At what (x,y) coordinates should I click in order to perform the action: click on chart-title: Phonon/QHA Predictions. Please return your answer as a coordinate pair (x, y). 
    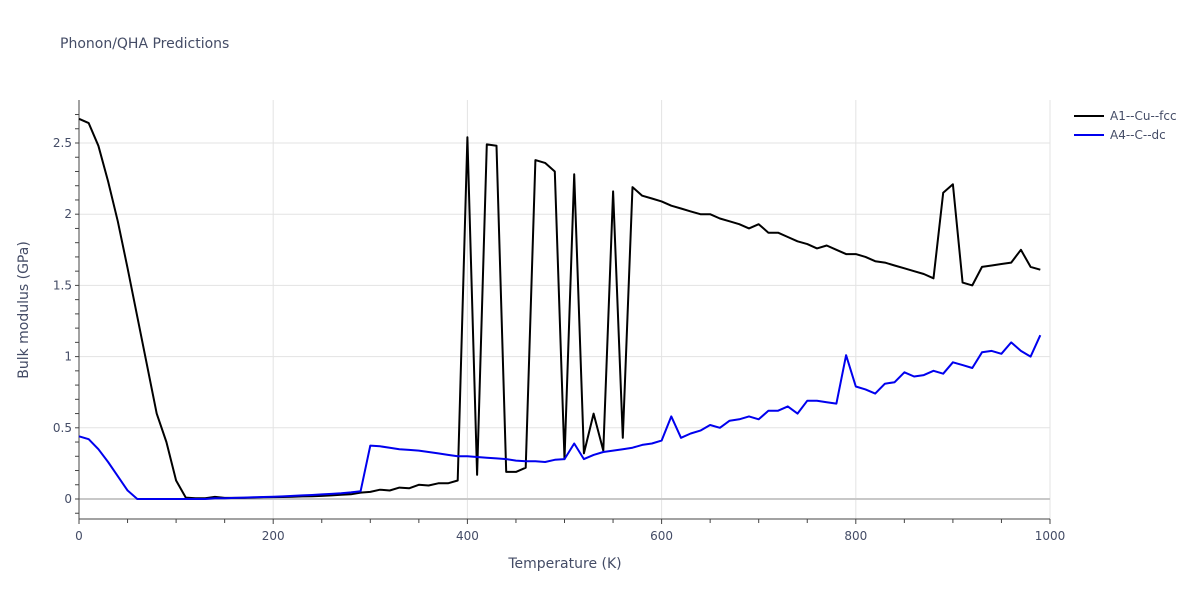
    Looking at the image, I should click on (145, 44).